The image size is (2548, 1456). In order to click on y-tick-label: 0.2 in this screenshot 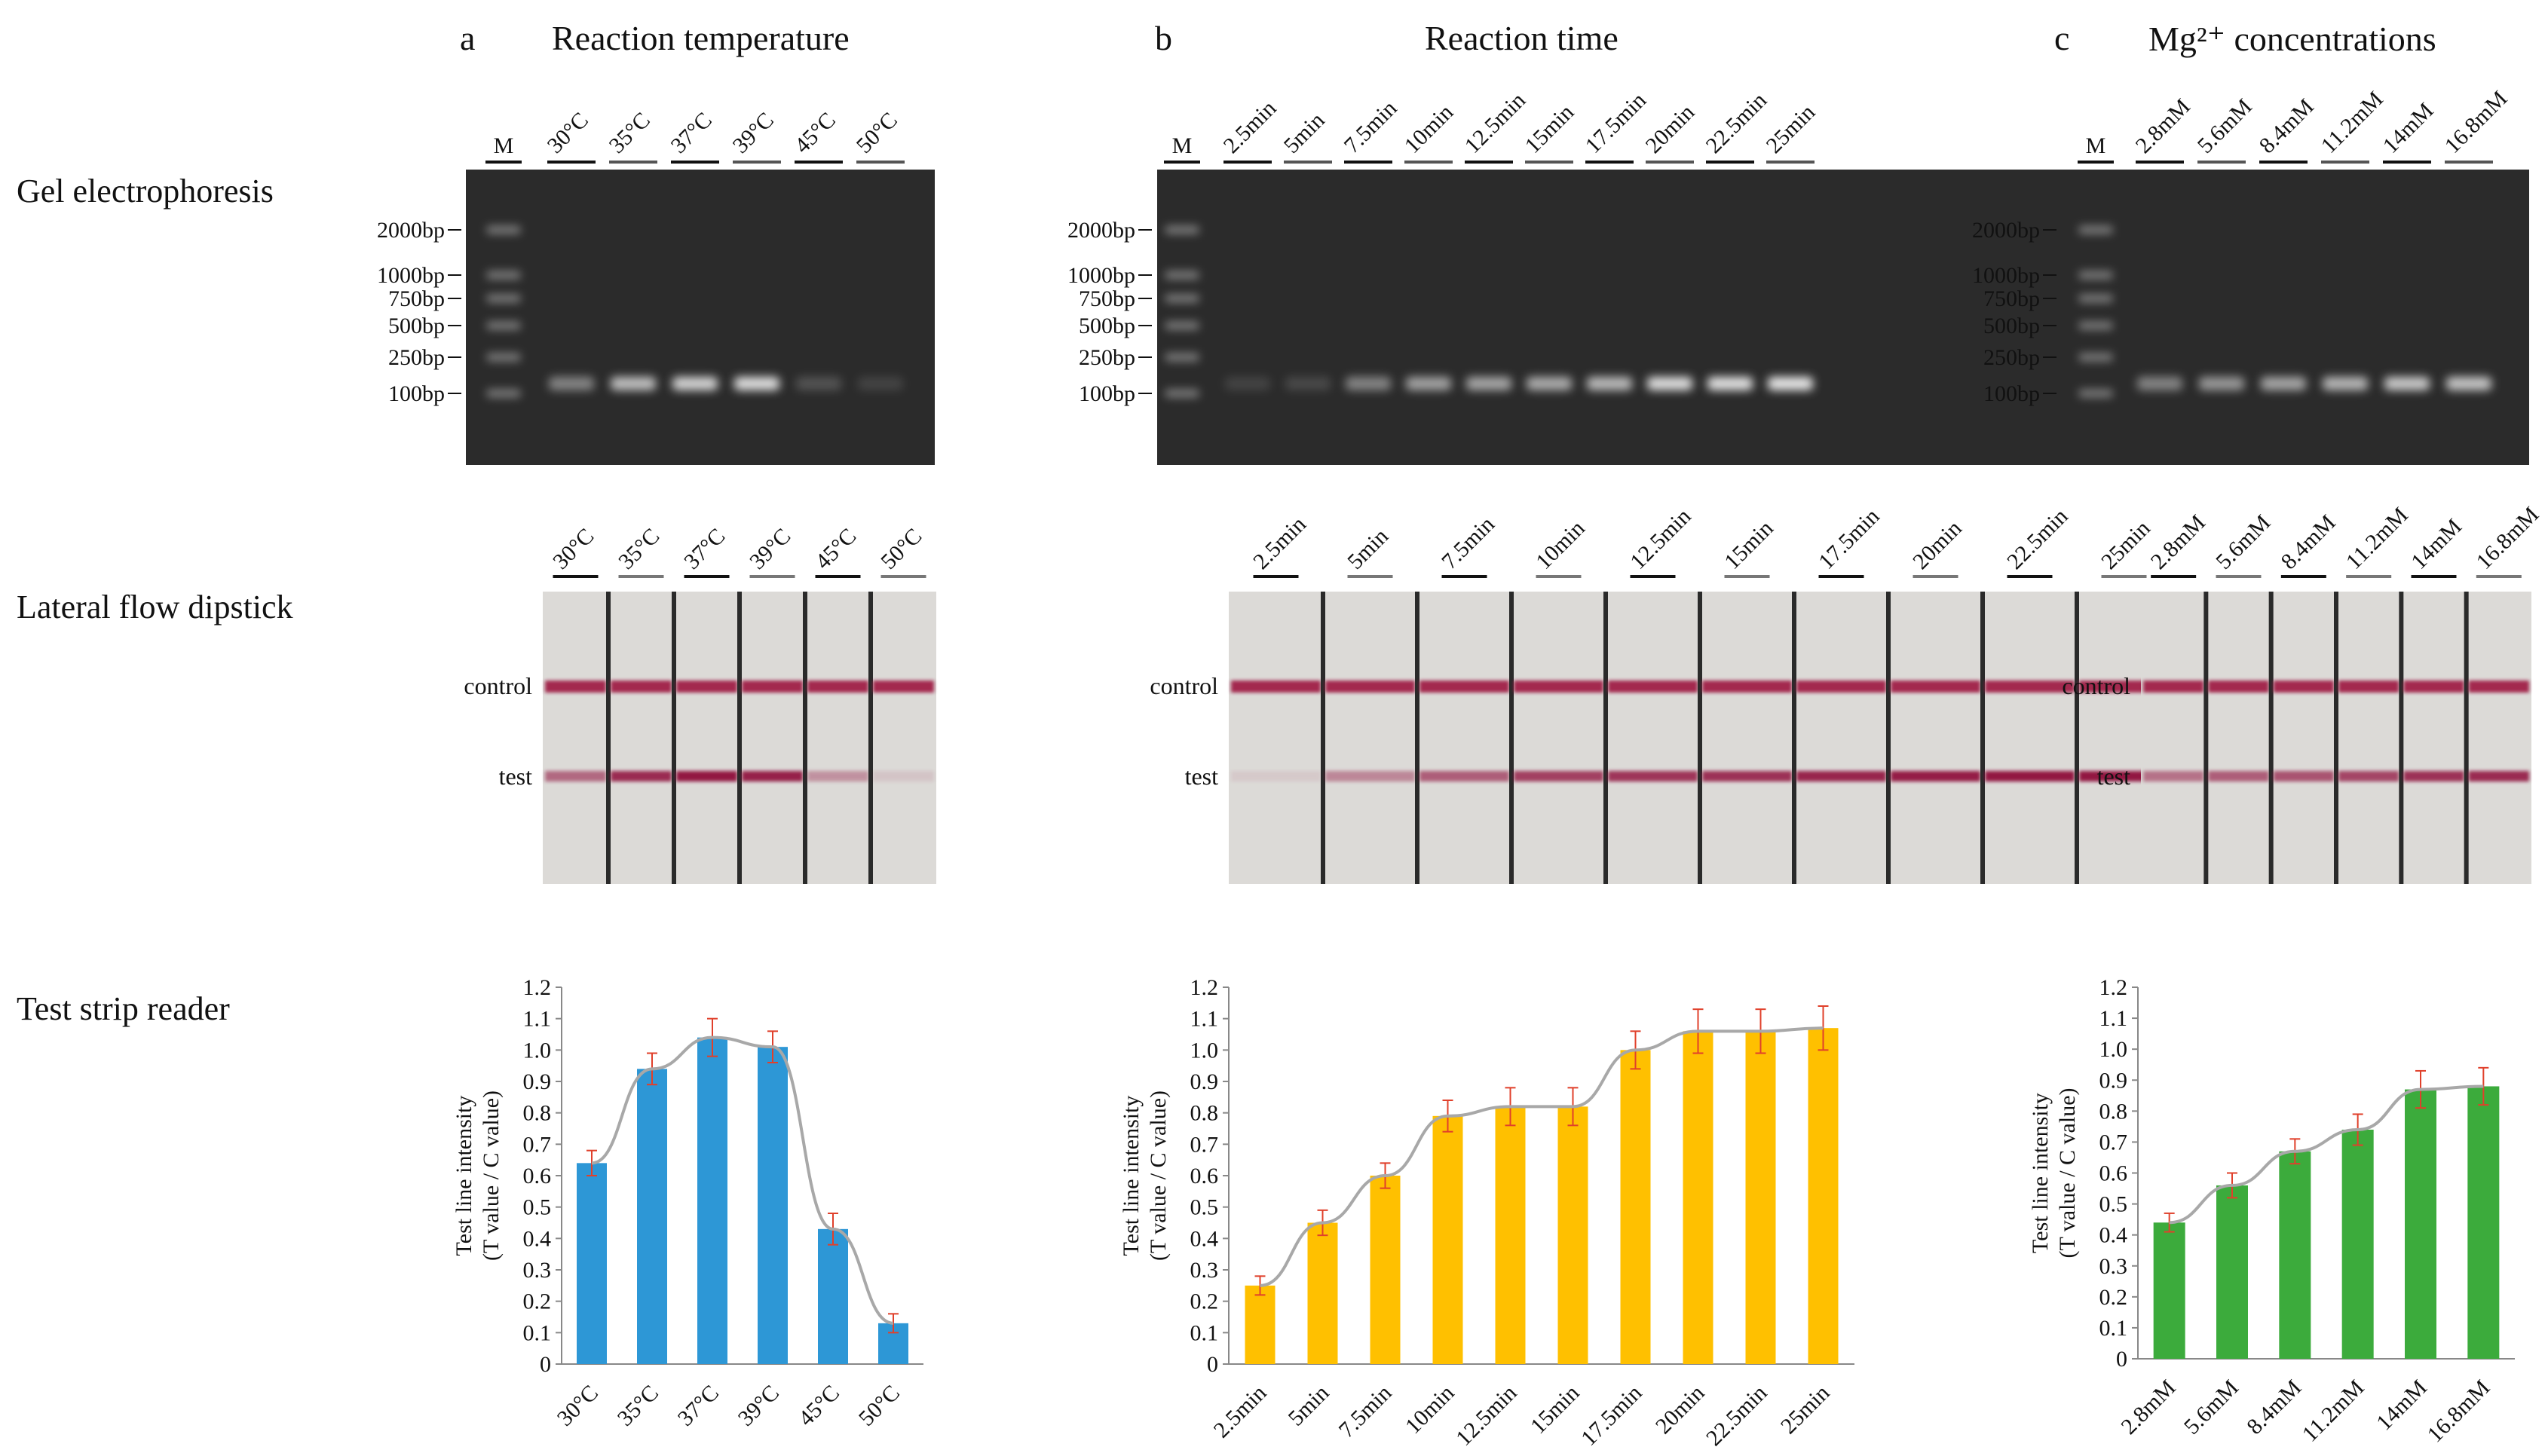, I will do `click(537, 1301)`.